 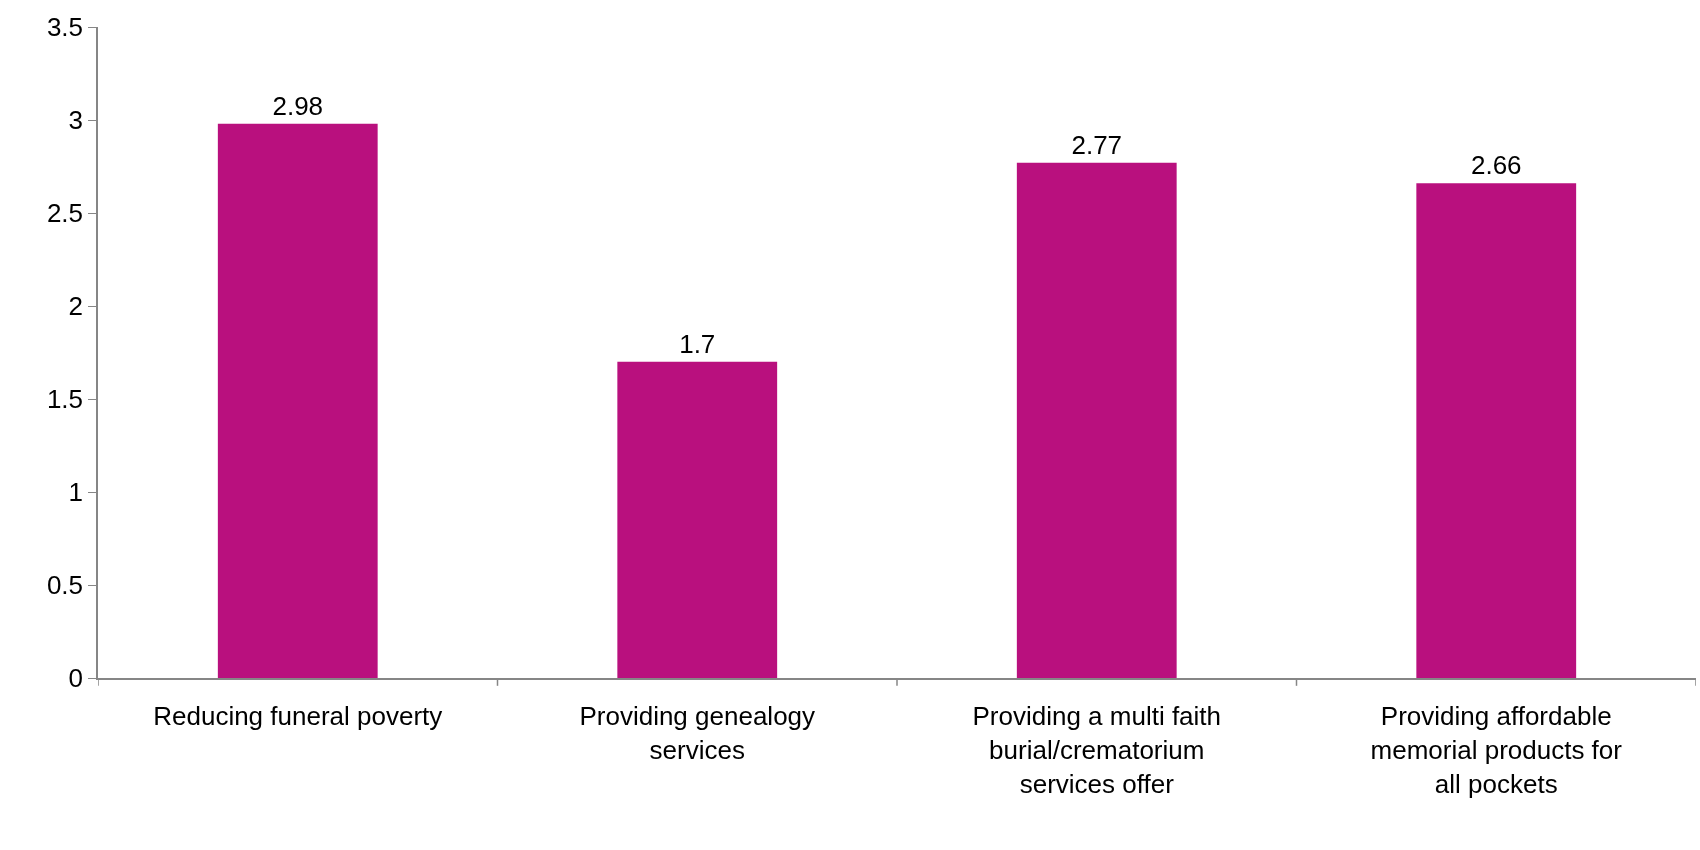 What do you see at coordinates (1097, 144) in the screenshot?
I see `data-label: 2.77` at bounding box center [1097, 144].